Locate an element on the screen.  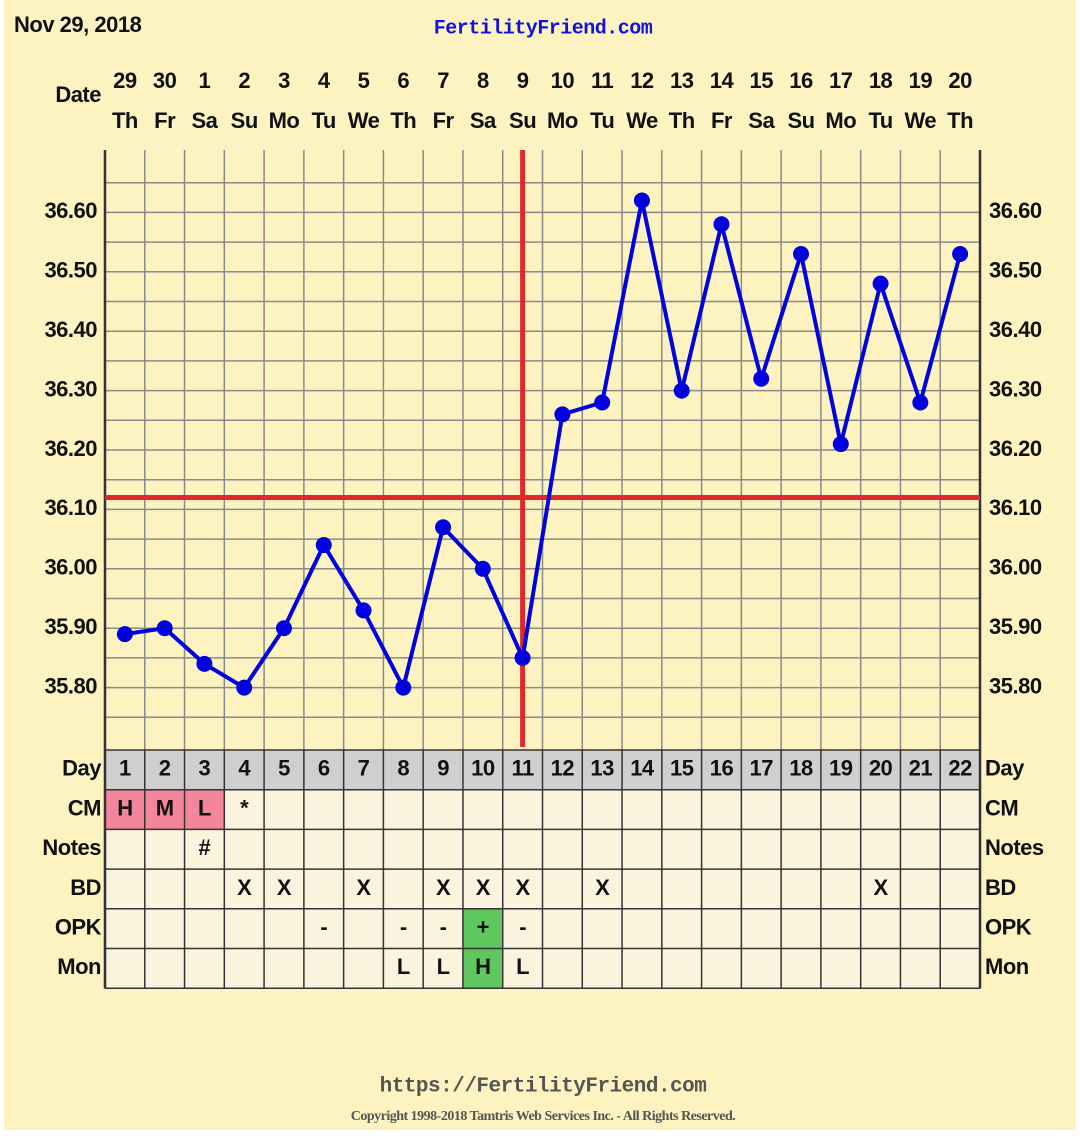
day-number: 12 is located at coordinates (563, 768).